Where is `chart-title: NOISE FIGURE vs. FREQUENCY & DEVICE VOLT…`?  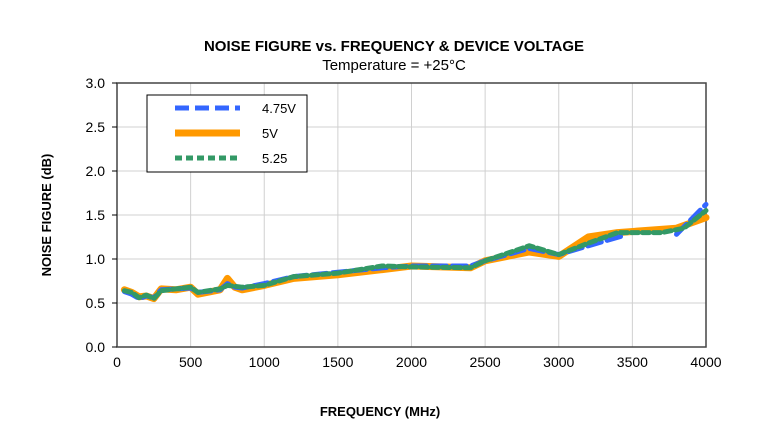
chart-title: NOISE FIGURE vs. FREQUENCY & DEVICE VOLT… is located at coordinates (394, 46).